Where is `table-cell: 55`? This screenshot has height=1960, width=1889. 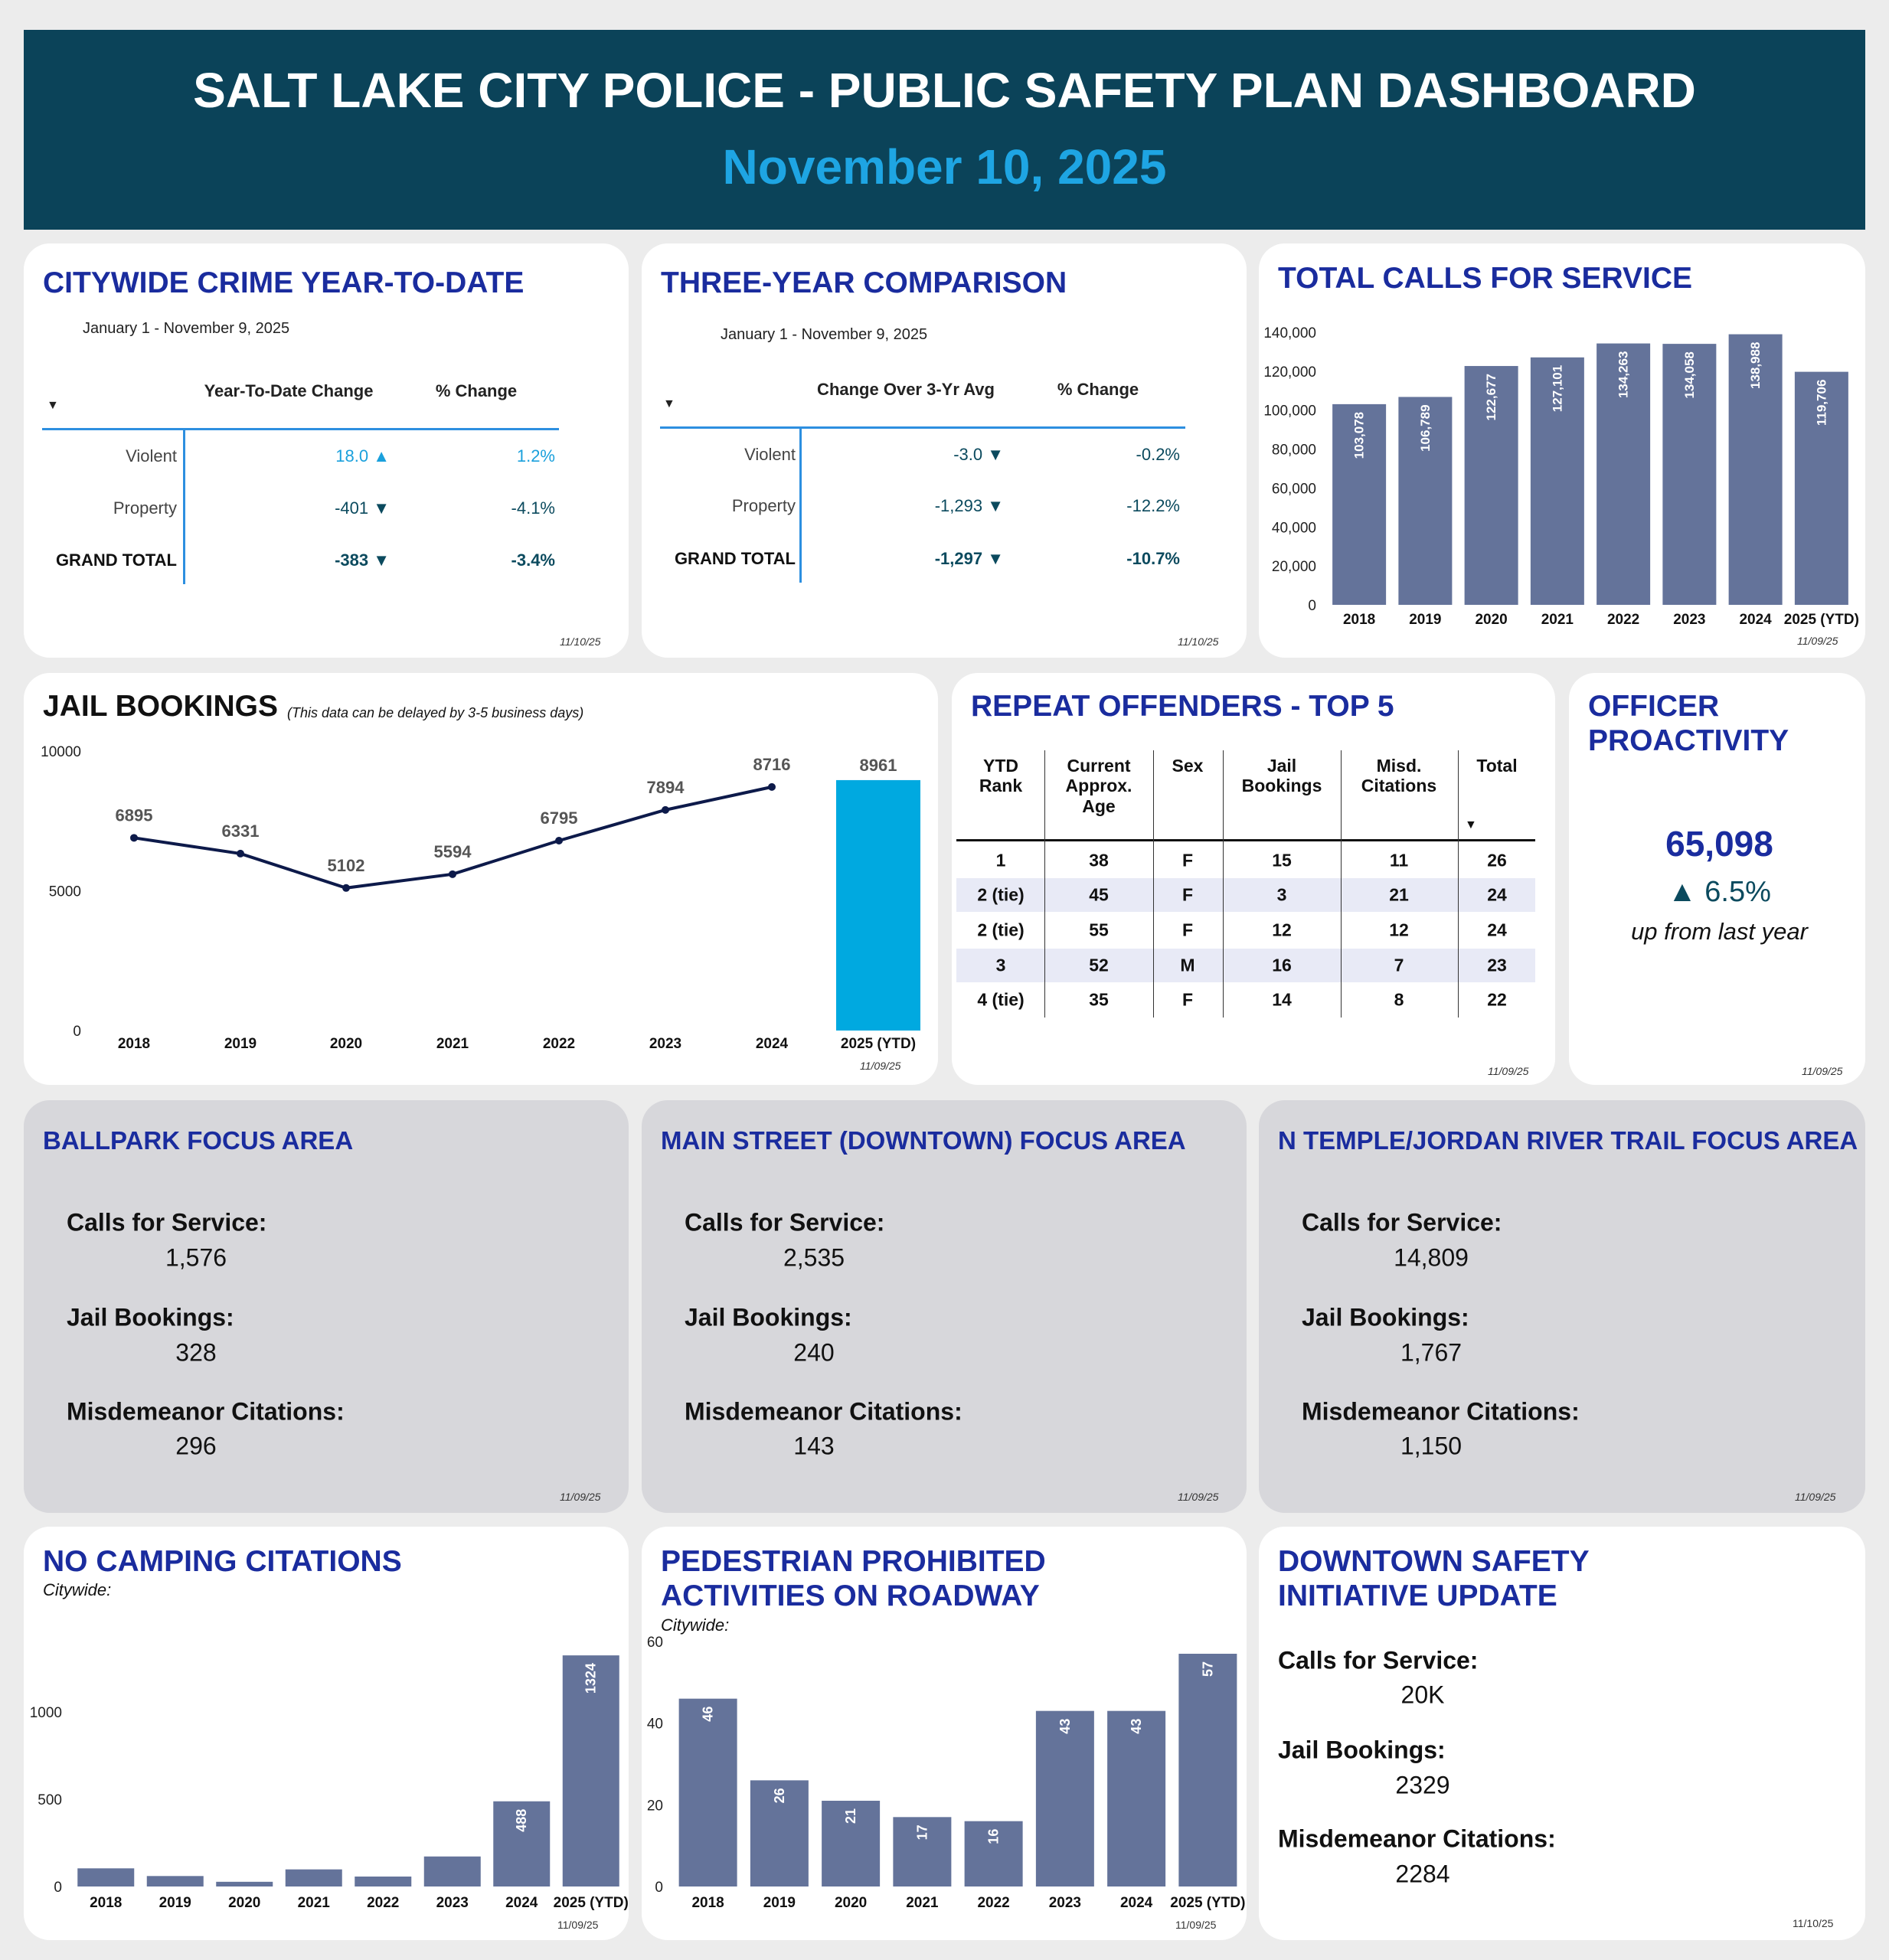 table-cell: 55 is located at coordinates (1099, 930).